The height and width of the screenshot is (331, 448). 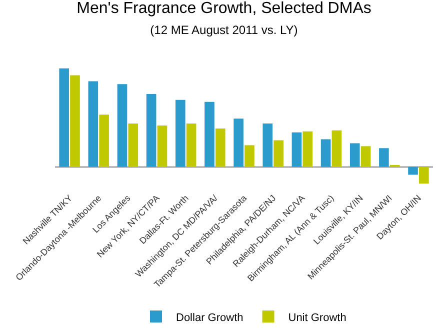 I want to click on legend-label: Dollar Growth, so click(x=210, y=318).